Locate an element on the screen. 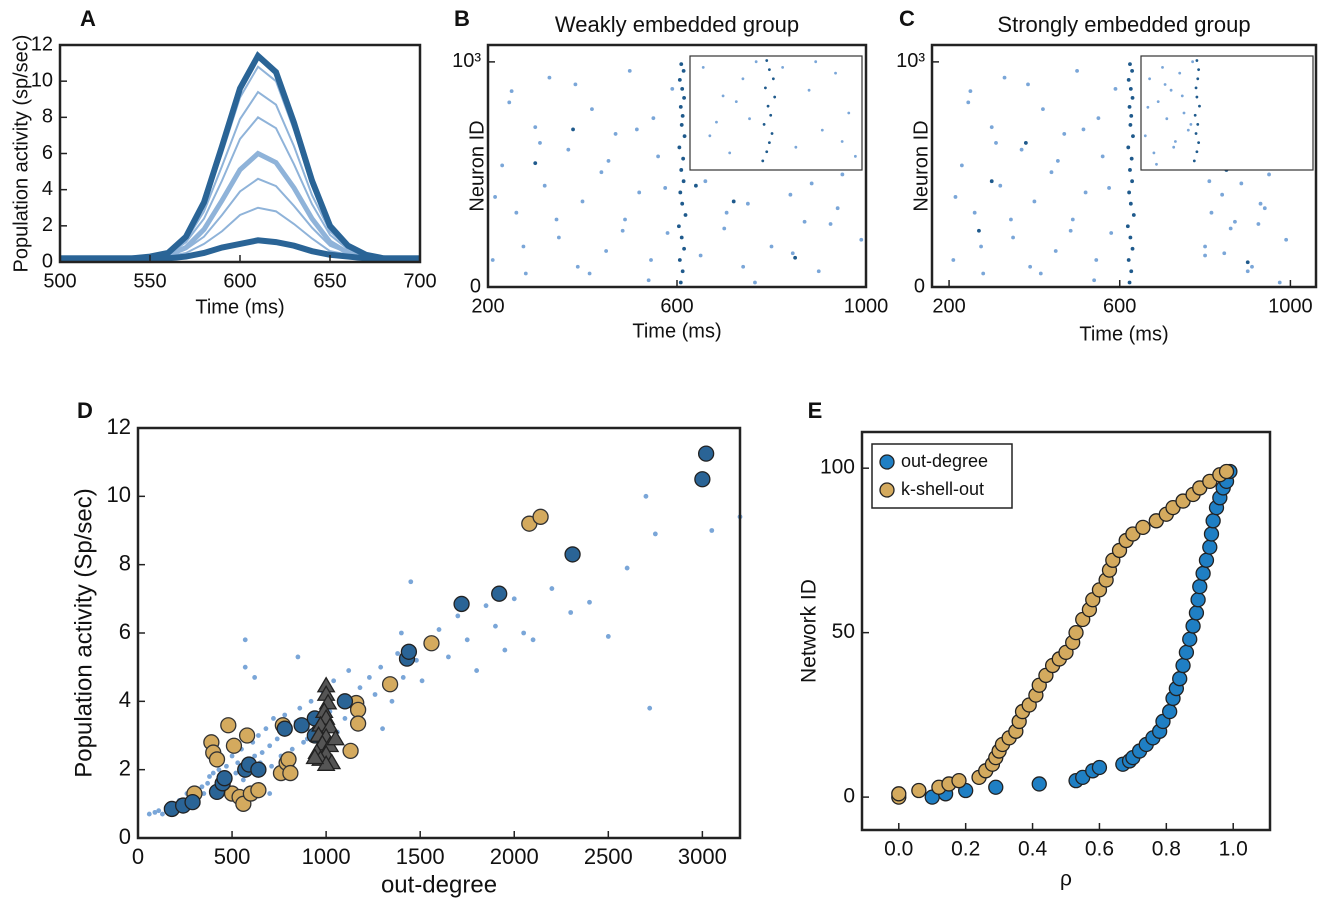  x-tick-label: 550 is located at coordinates (149, 281).